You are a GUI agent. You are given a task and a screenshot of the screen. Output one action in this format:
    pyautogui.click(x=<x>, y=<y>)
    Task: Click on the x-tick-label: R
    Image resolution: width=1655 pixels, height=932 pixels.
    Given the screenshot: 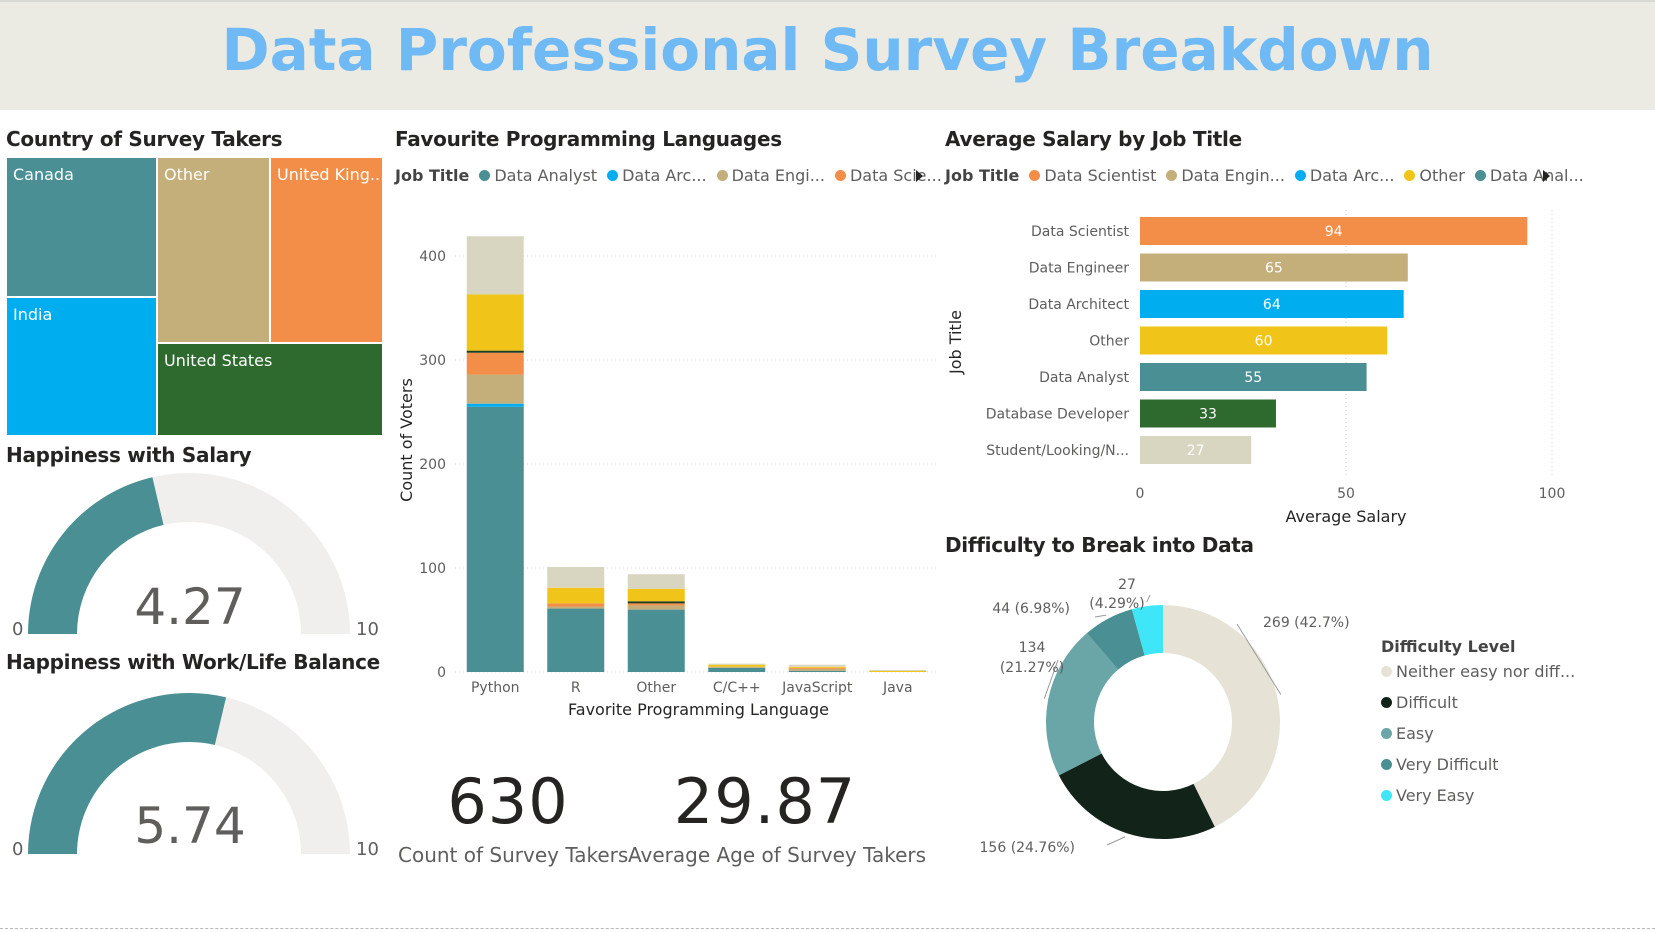 What is the action you would take?
    pyautogui.click(x=576, y=688)
    